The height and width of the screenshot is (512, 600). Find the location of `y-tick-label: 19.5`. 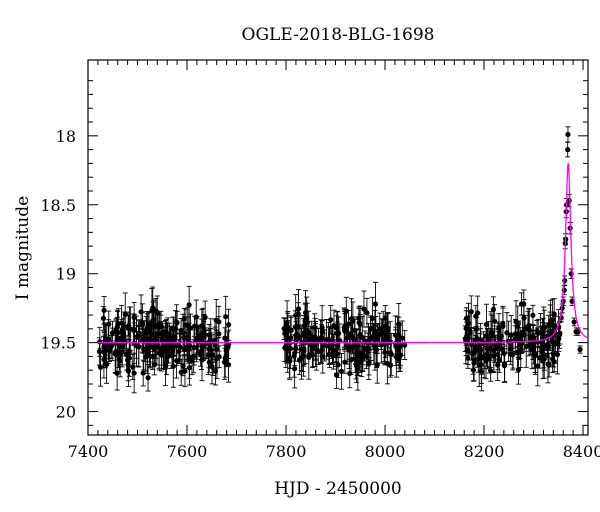

y-tick-label: 19.5 is located at coordinates (58, 343).